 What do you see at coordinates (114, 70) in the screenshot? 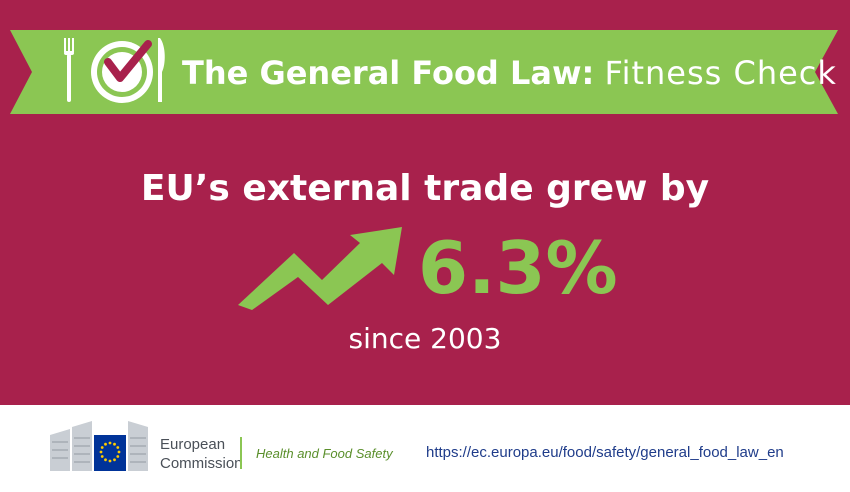
I see `plate-checkmark-icon` at bounding box center [114, 70].